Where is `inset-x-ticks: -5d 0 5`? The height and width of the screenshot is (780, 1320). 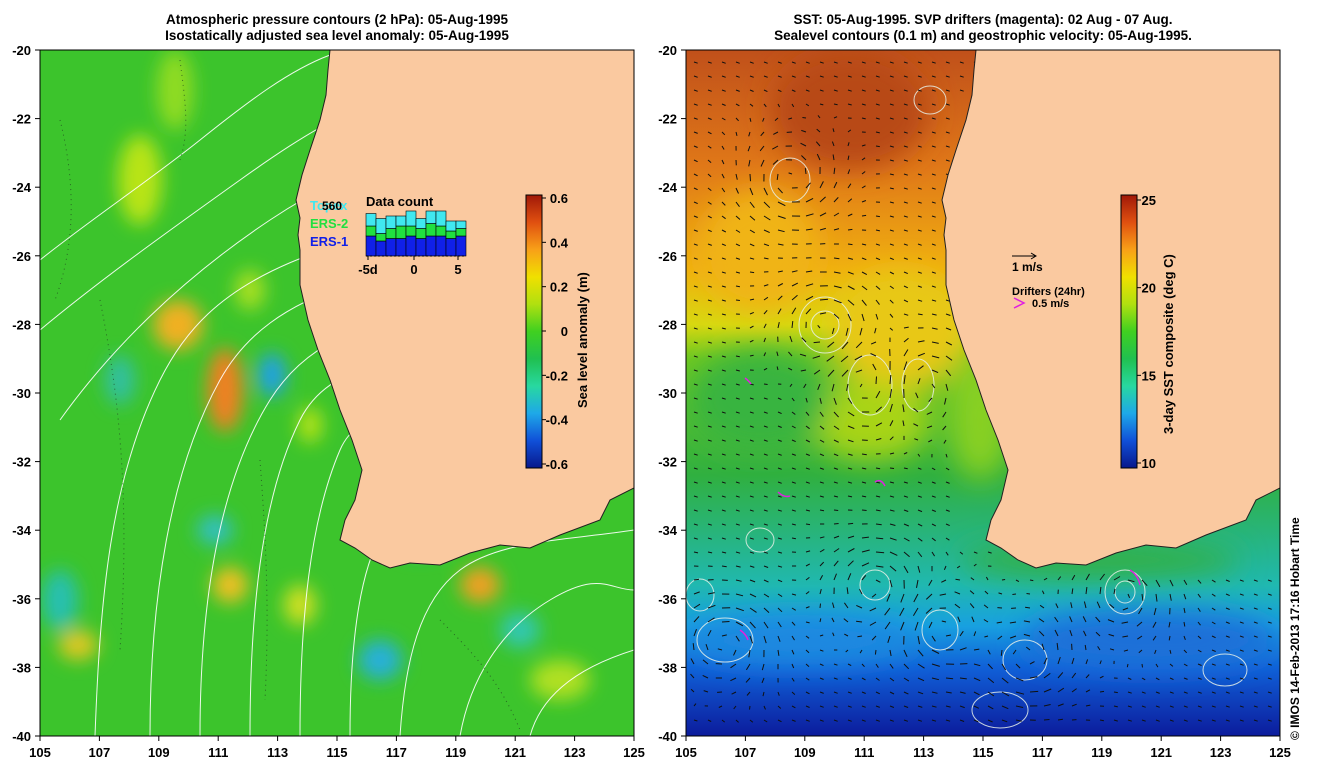 inset-x-ticks: -5d 0 5 is located at coordinates (410, 266).